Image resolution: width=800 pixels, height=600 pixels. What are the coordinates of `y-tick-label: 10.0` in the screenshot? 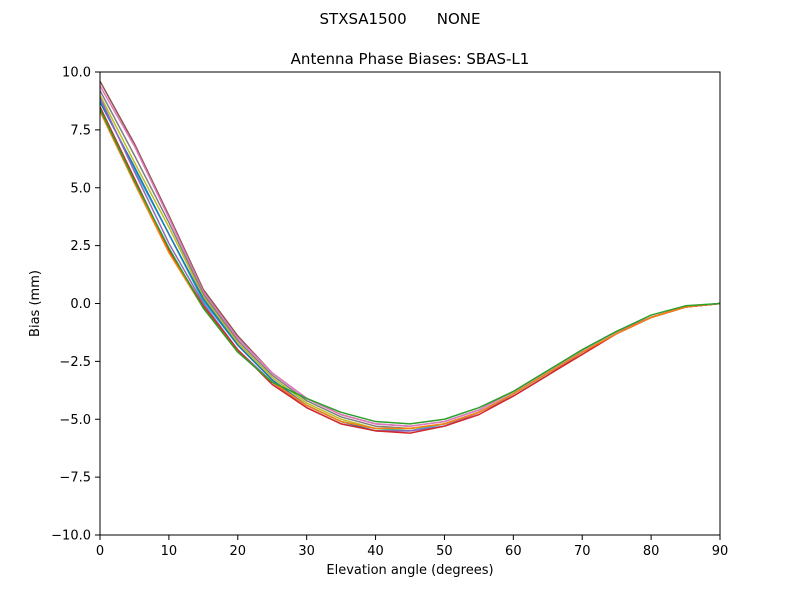 It's located at (76, 73).